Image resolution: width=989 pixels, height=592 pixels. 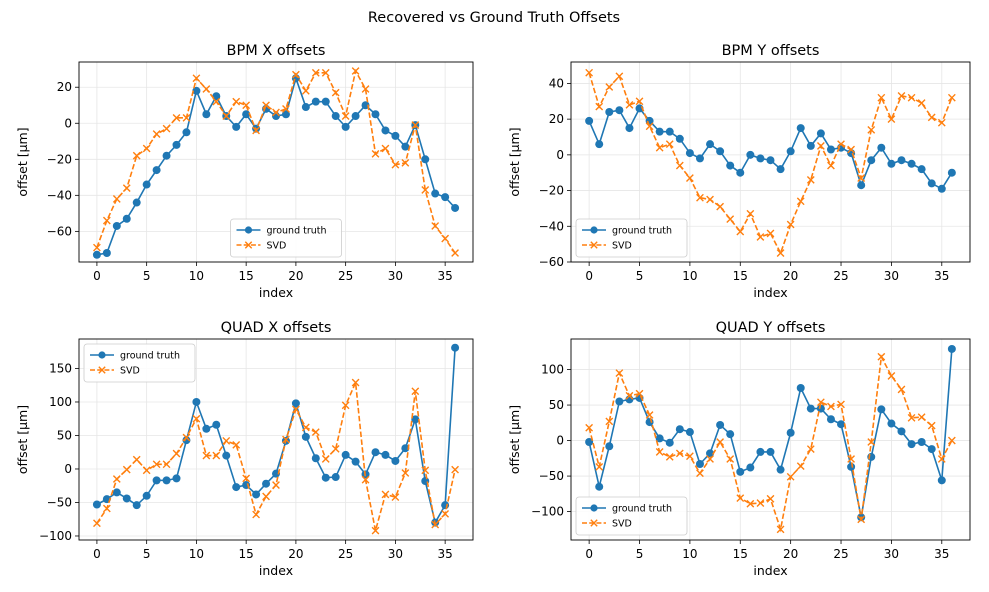 I want to click on y-tick-label: 40, so click(x=556, y=83).